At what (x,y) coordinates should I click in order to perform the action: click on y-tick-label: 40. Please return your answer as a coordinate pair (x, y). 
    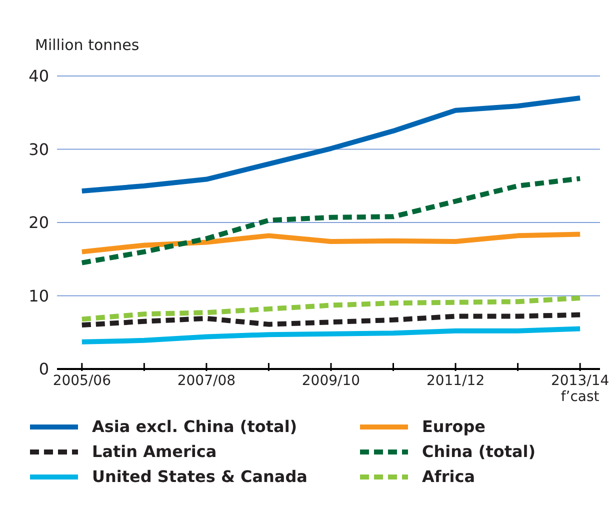
    Looking at the image, I should click on (38, 76).